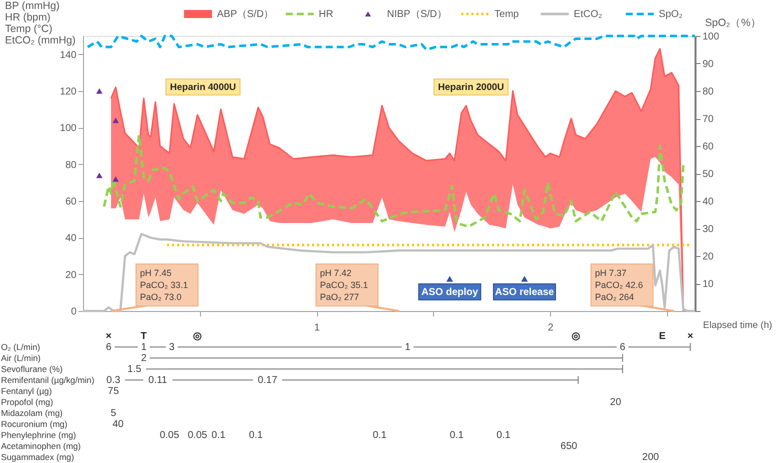 This screenshot has height=463, width=777. What do you see at coordinates (71, 165) in the screenshot?
I see `y-tick-label: 80` at bounding box center [71, 165].